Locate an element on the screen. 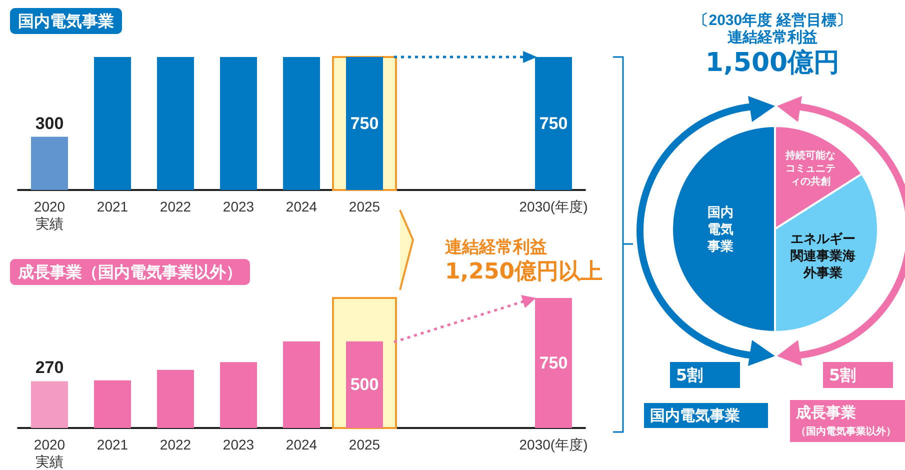 The width and height of the screenshot is (905, 470). chart-title: 成長事業（国内電気事業以外） is located at coordinates (129, 272).